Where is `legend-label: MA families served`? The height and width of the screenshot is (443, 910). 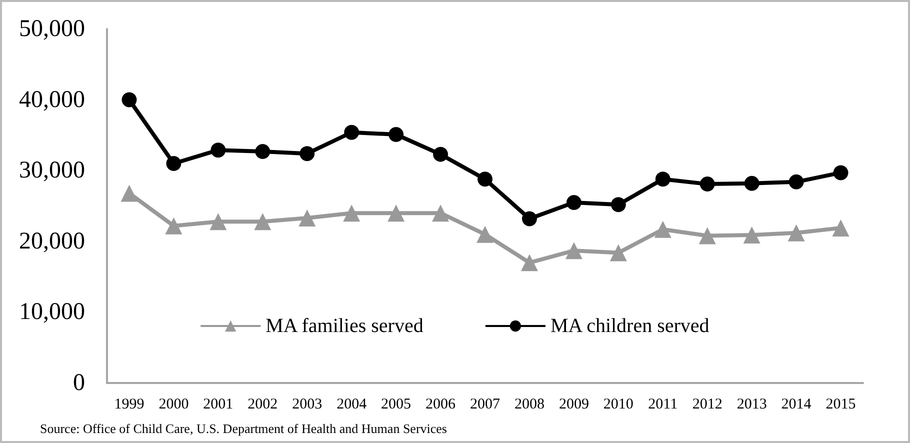 legend-label: MA families served is located at coordinates (345, 326).